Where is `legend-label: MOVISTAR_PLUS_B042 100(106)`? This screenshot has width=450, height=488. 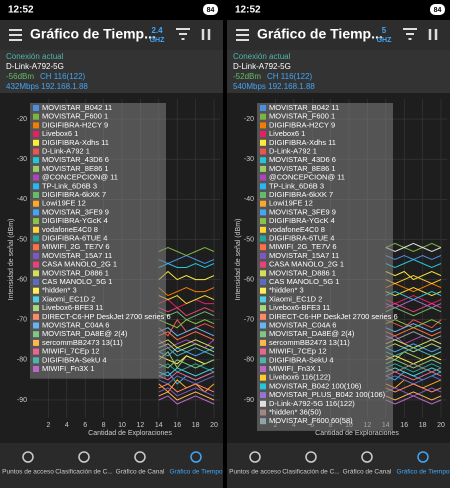 legend-label: MOVISTAR_PLUS_B042 100(106) is located at coordinates (327, 394).